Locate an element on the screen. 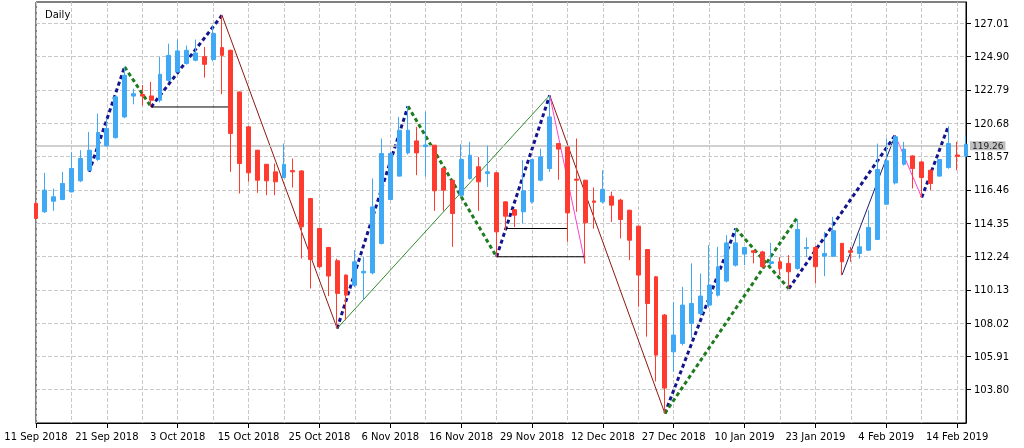 The height and width of the screenshot is (448, 1024). x-tick-label: 3 Oct 2018 is located at coordinates (177, 436).